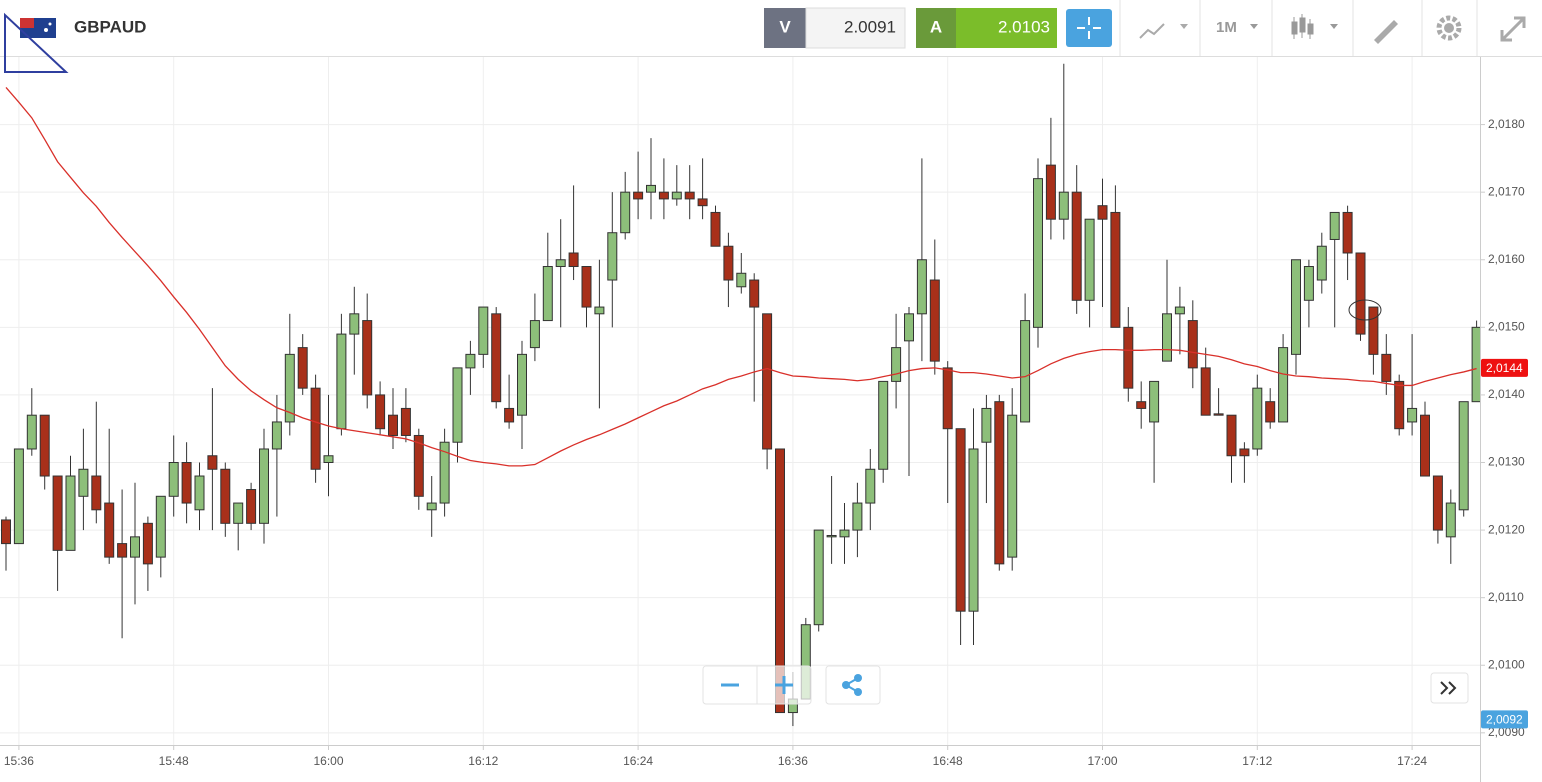 This screenshot has height=782, width=1542. Describe the element at coordinates (1504, 367) in the screenshot. I see `last-price-marker` at that location.